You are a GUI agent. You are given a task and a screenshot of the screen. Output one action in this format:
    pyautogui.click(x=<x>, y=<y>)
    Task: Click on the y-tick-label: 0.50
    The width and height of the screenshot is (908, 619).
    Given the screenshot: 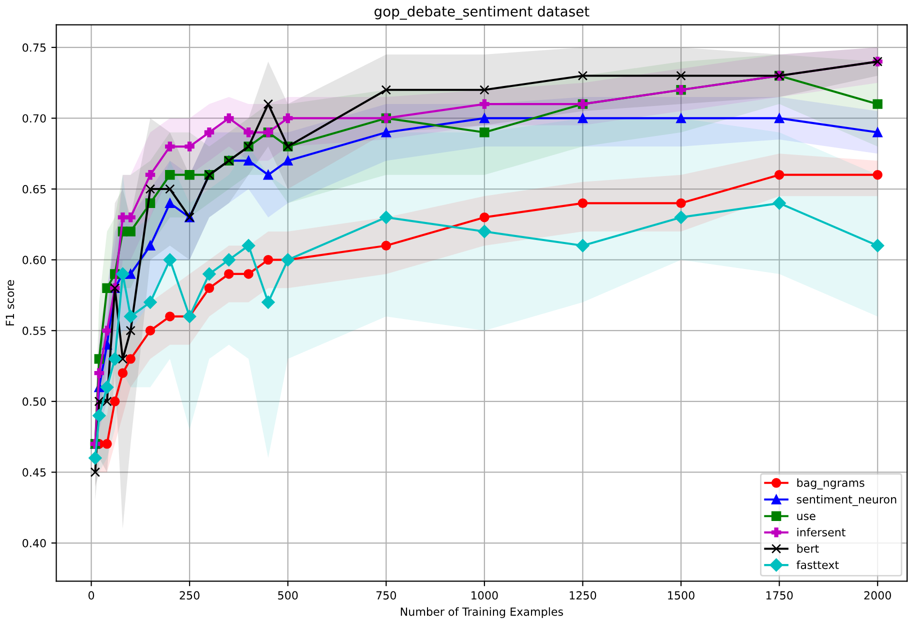 What is the action you would take?
    pyautogui.click(x=34, y=401)
    